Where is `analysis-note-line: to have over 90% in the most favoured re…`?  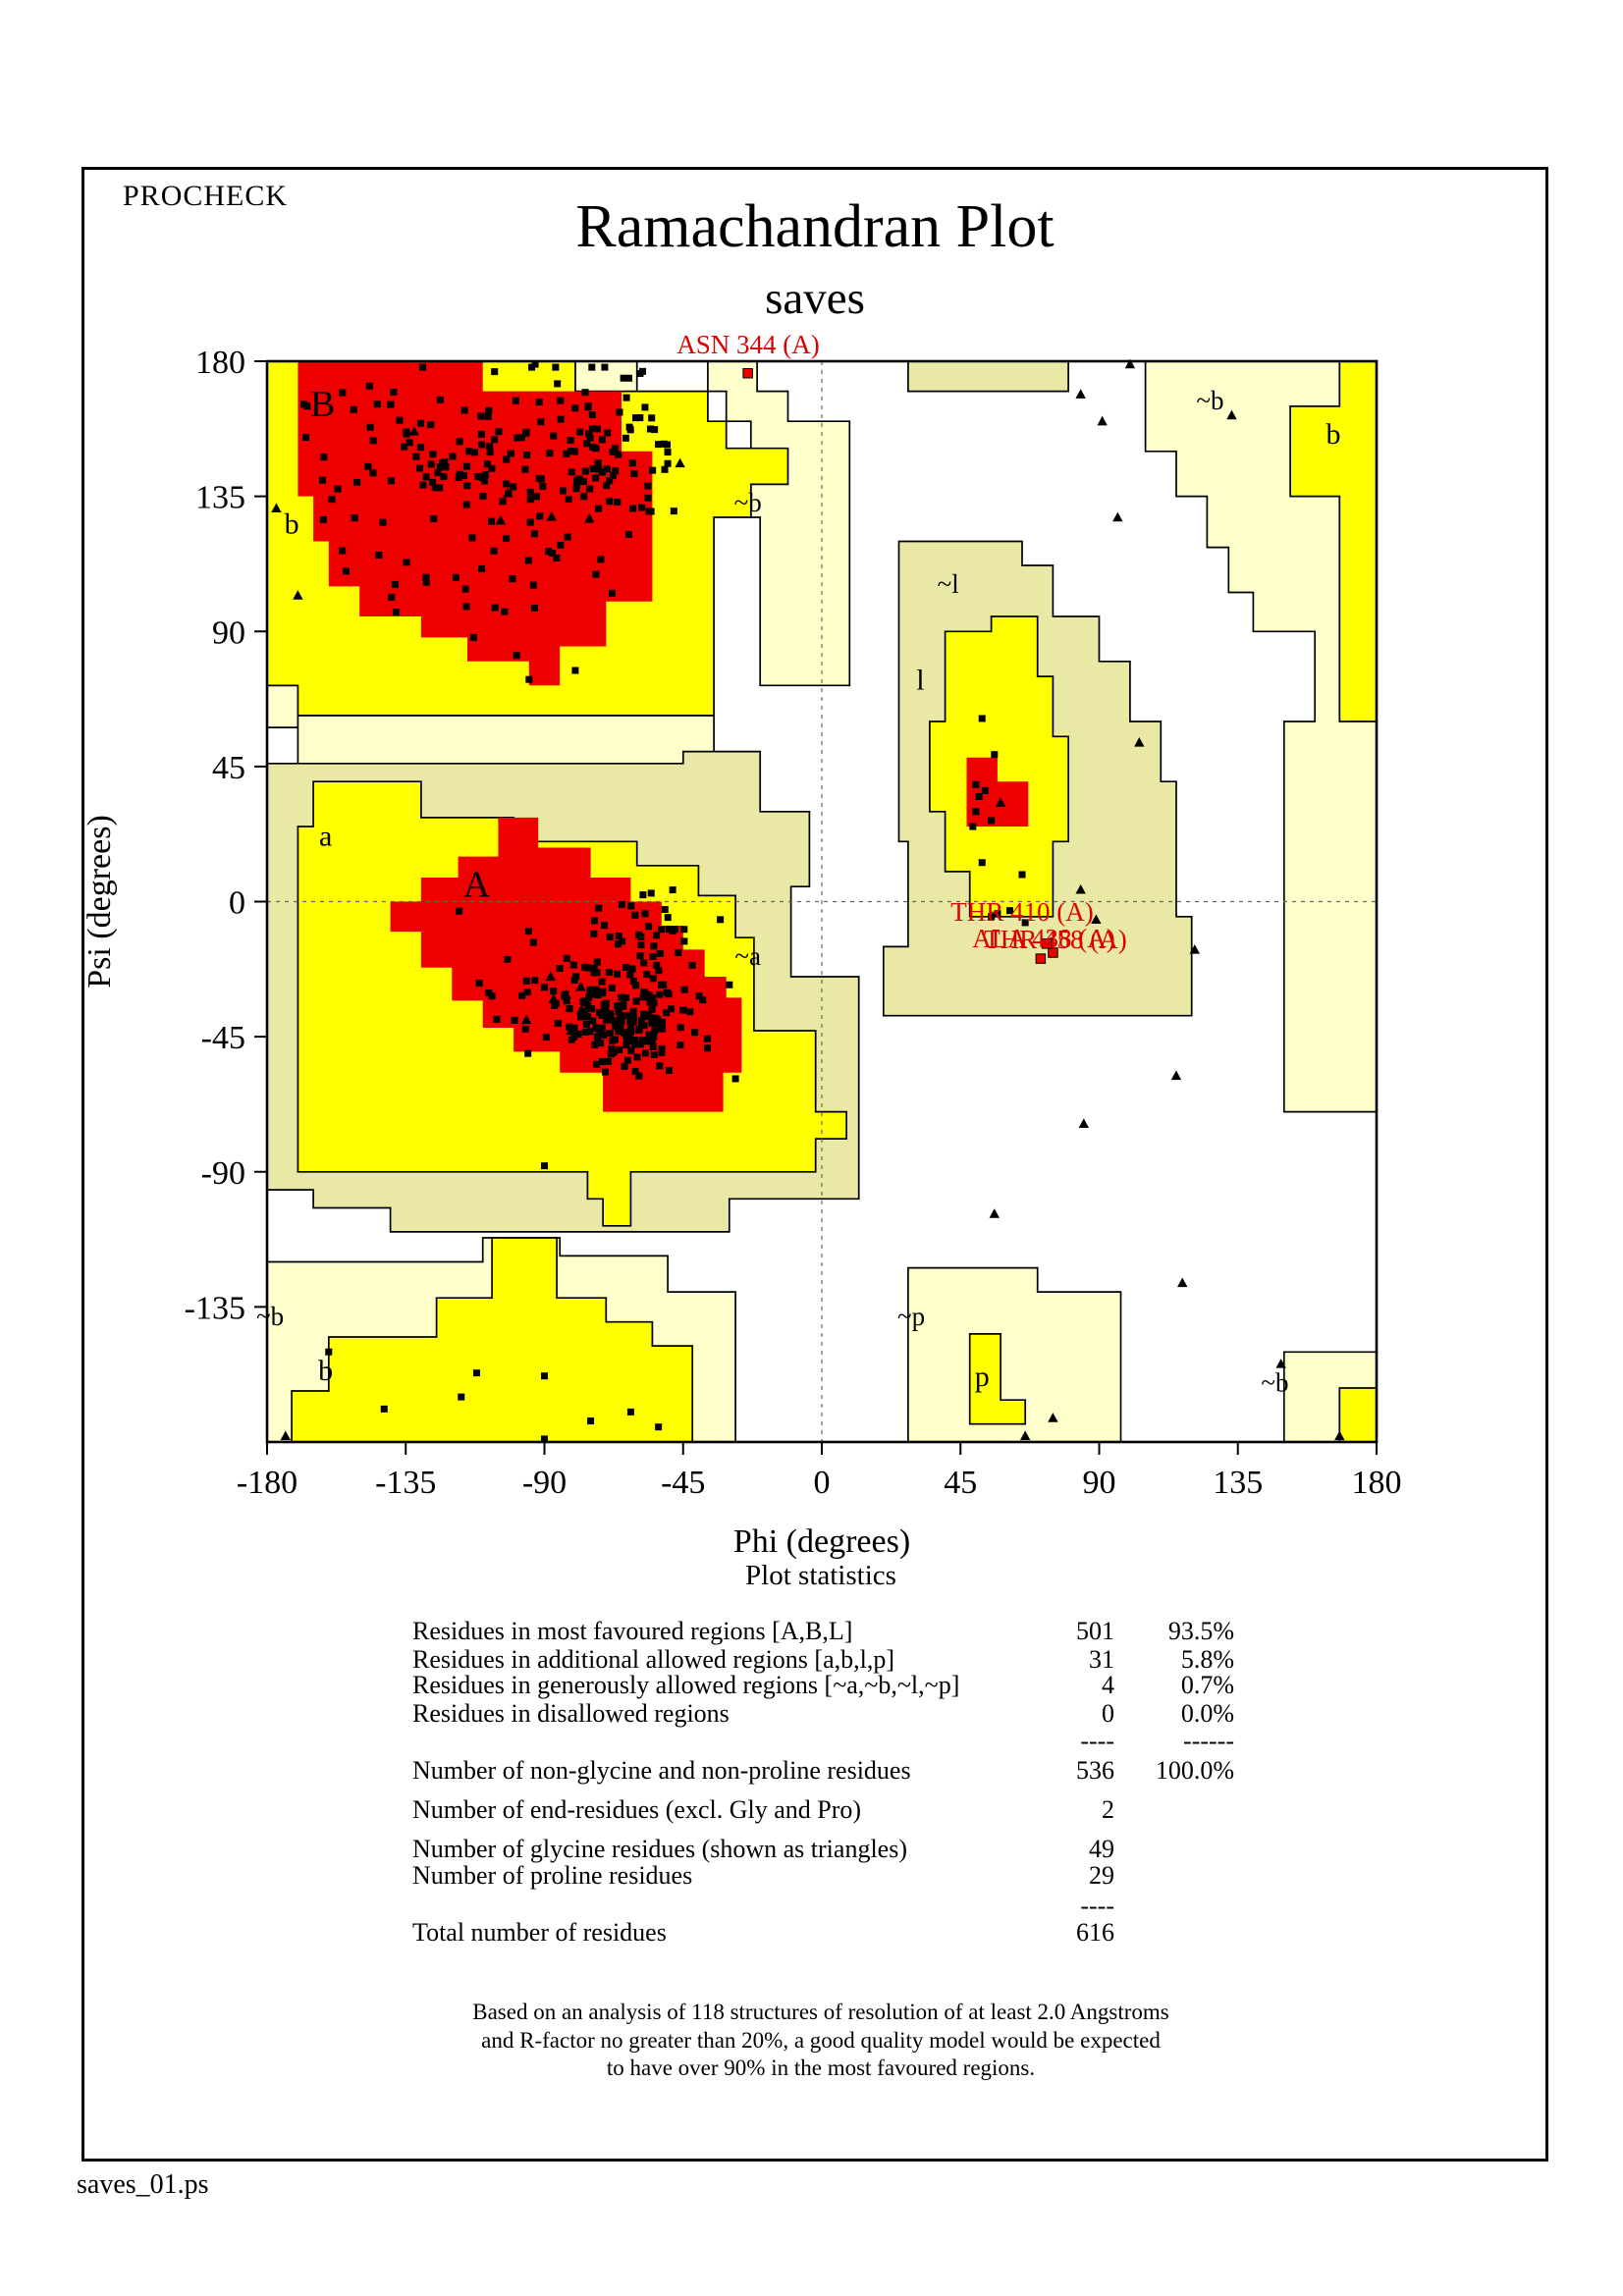 analysis-note-line: to have over 90% in the most favoured re… is located at coordinates (821, 2068).